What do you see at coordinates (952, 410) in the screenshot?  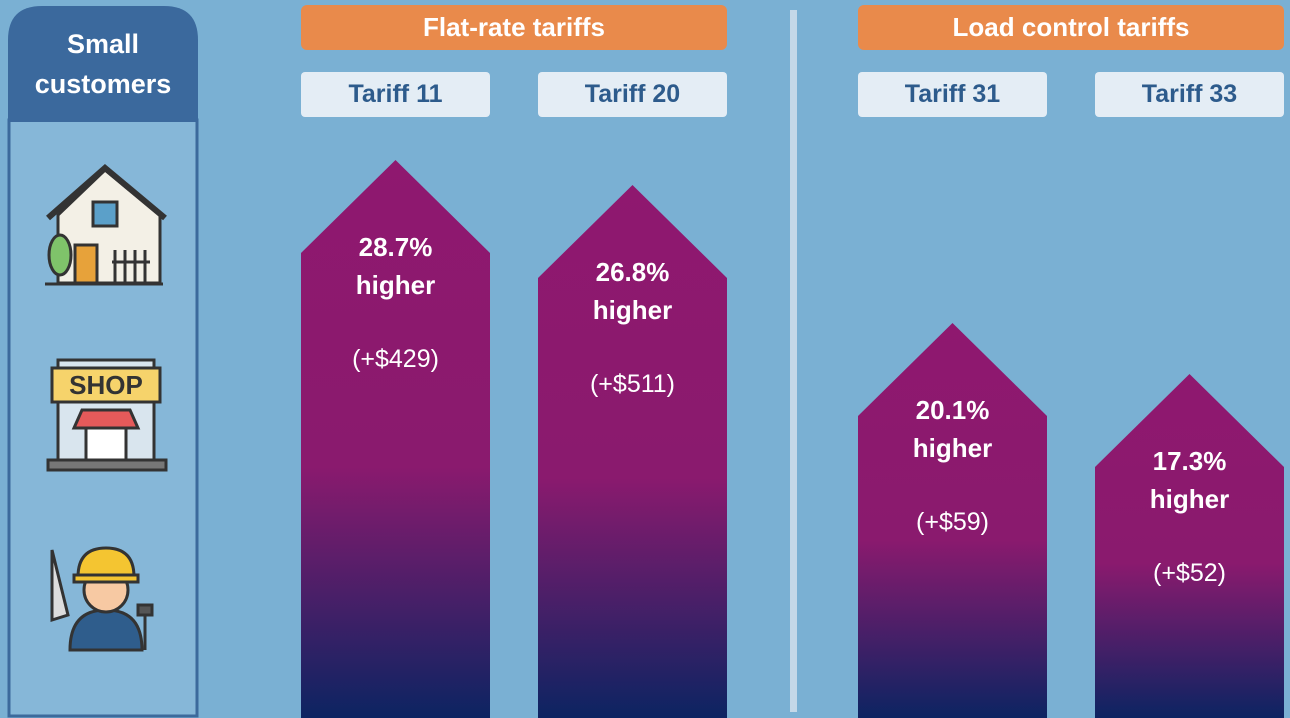 I see `change: 20.1%` at bounding box center [952, 410].